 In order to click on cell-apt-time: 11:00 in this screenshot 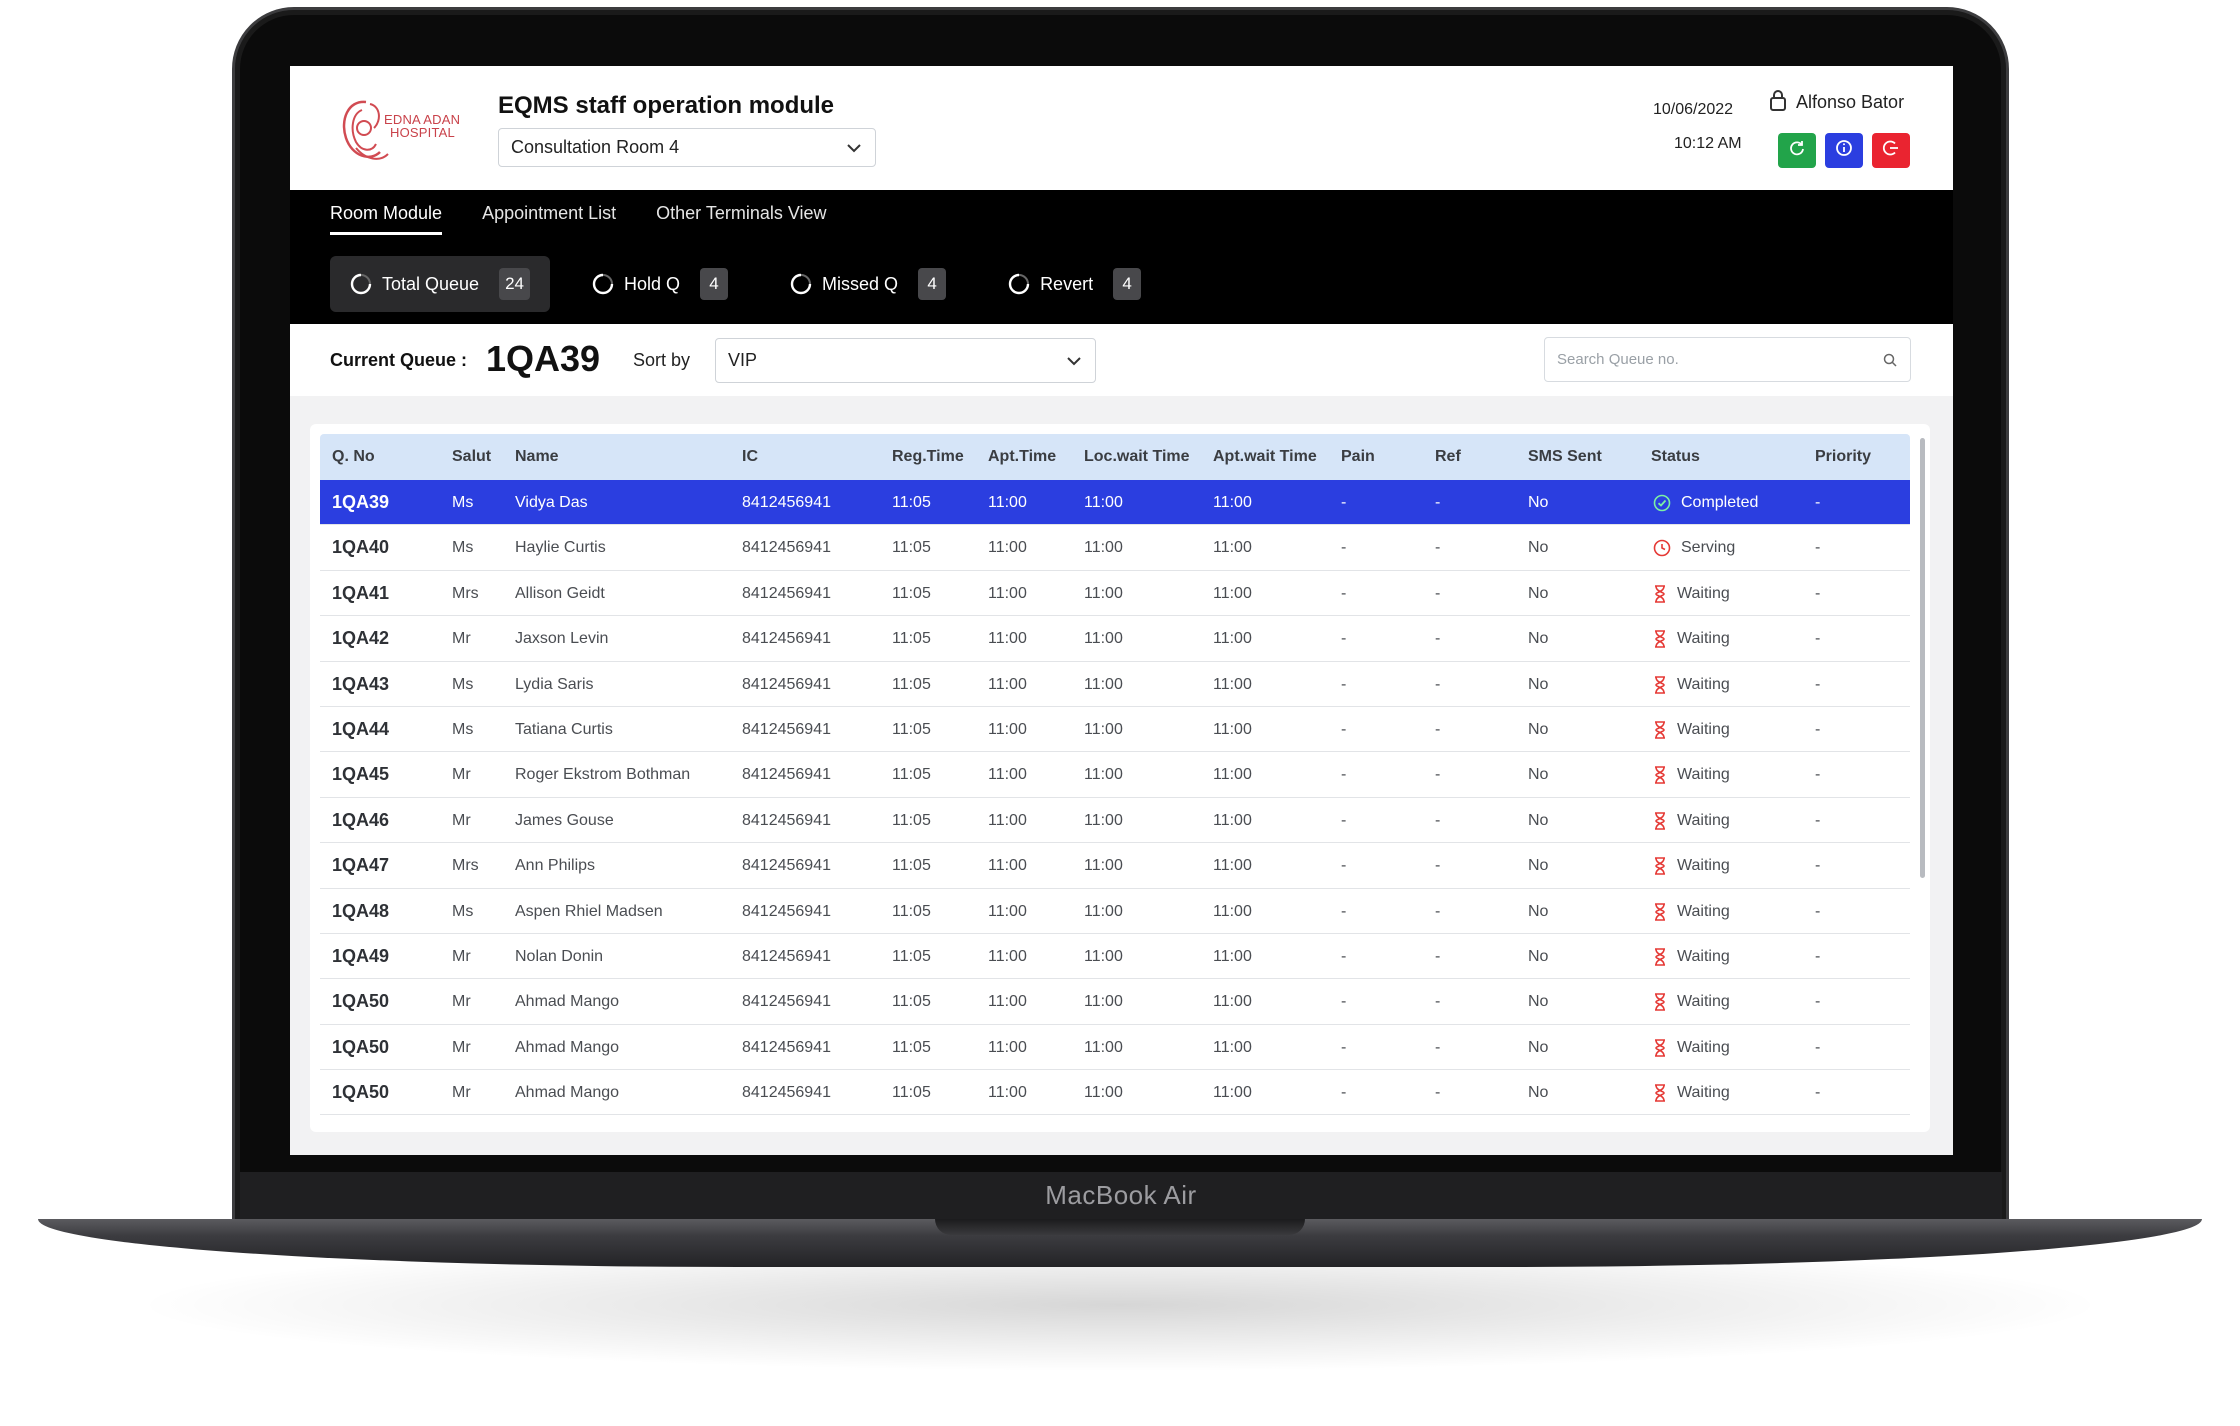, I will do `click(1007, 639)`.